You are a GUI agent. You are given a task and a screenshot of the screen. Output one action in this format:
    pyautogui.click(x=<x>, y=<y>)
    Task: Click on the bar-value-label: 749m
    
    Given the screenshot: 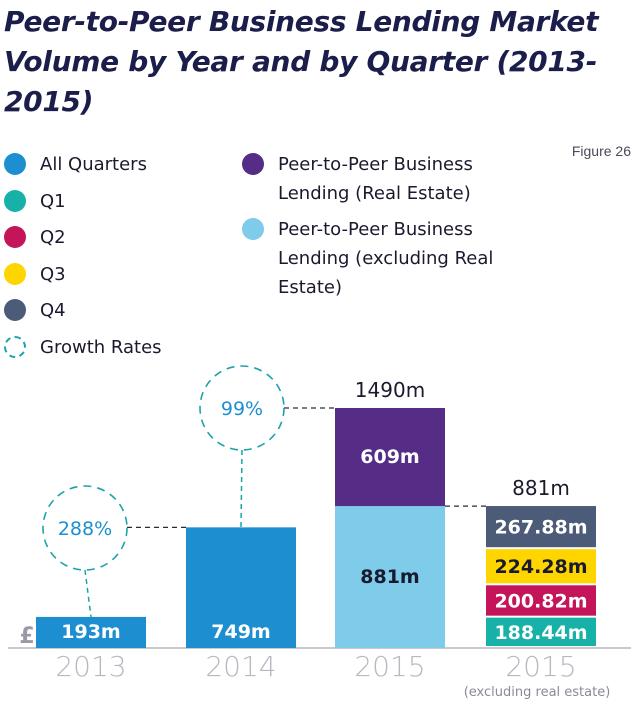 What is the action you would take?
    pyautogui.click(x=240, y=632)
    